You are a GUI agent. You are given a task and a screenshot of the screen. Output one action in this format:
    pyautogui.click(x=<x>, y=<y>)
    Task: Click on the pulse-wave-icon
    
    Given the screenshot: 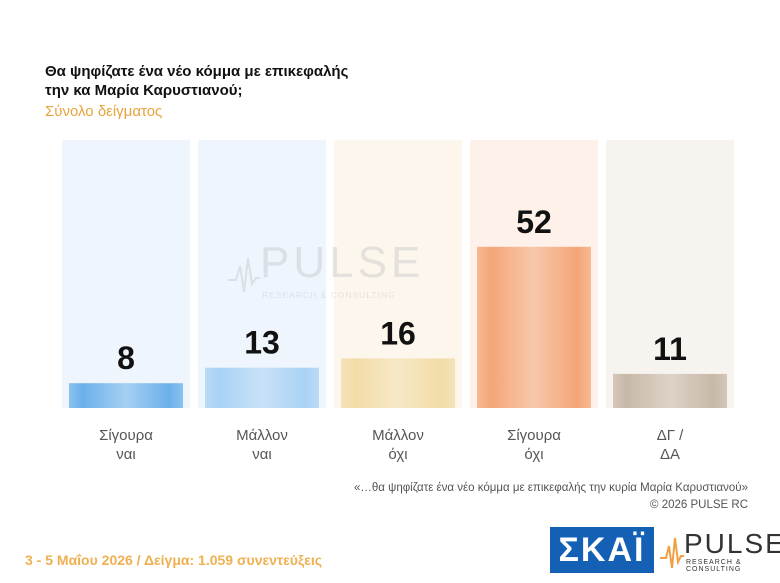 What is the action you would take?
    pyautogui.click(x=244, y=275)
    